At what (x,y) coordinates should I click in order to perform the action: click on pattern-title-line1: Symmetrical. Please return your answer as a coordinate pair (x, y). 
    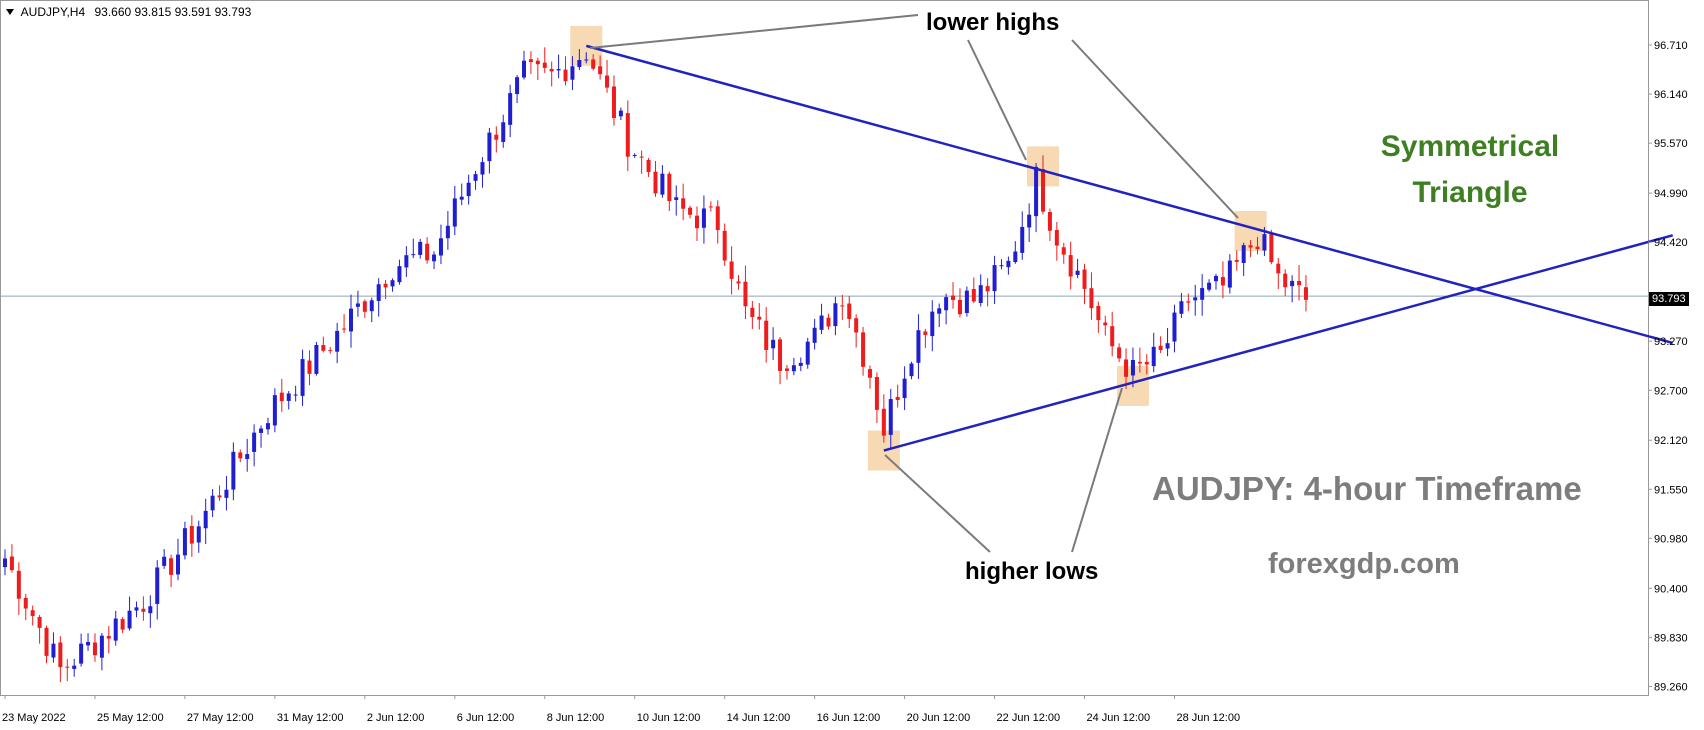
    Looking at the image, I should click on (1470, 146).